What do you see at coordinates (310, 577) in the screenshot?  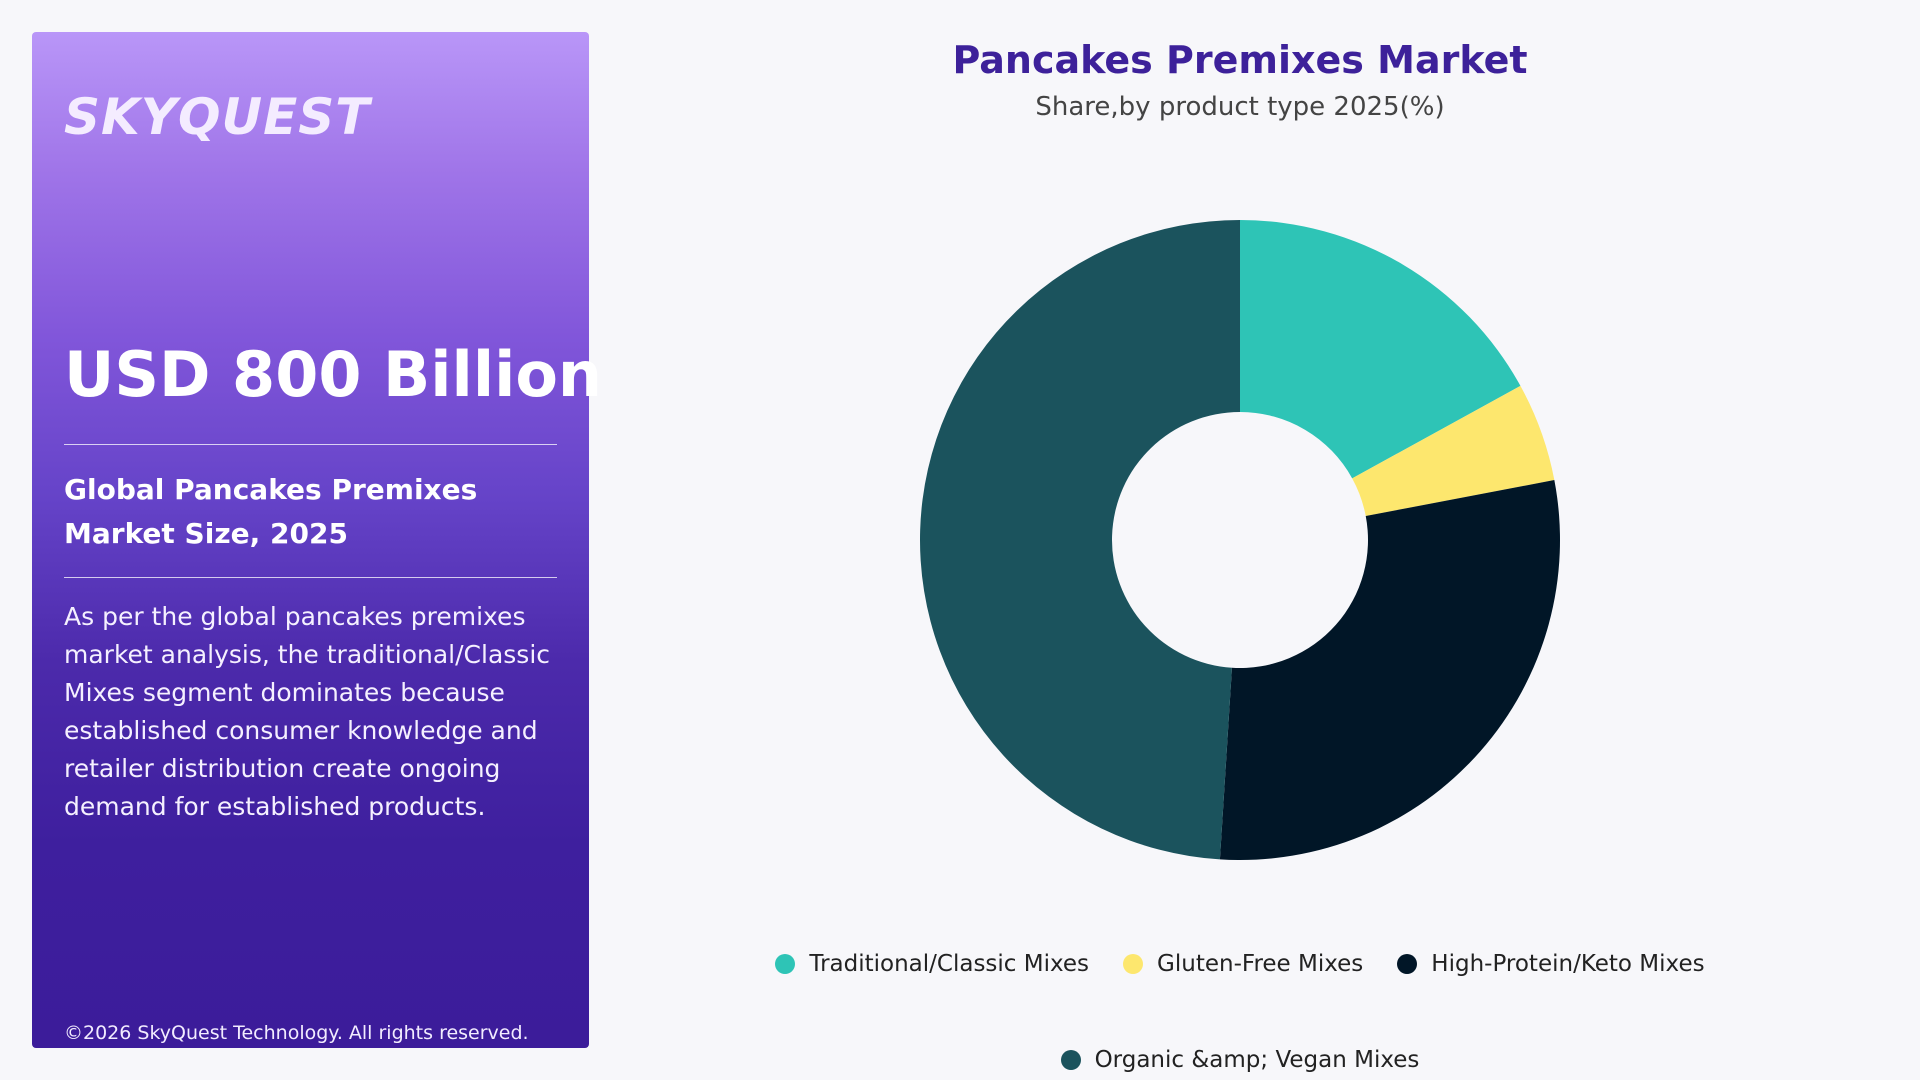 I see `divider-bottom` at bounding box center [310, 577].